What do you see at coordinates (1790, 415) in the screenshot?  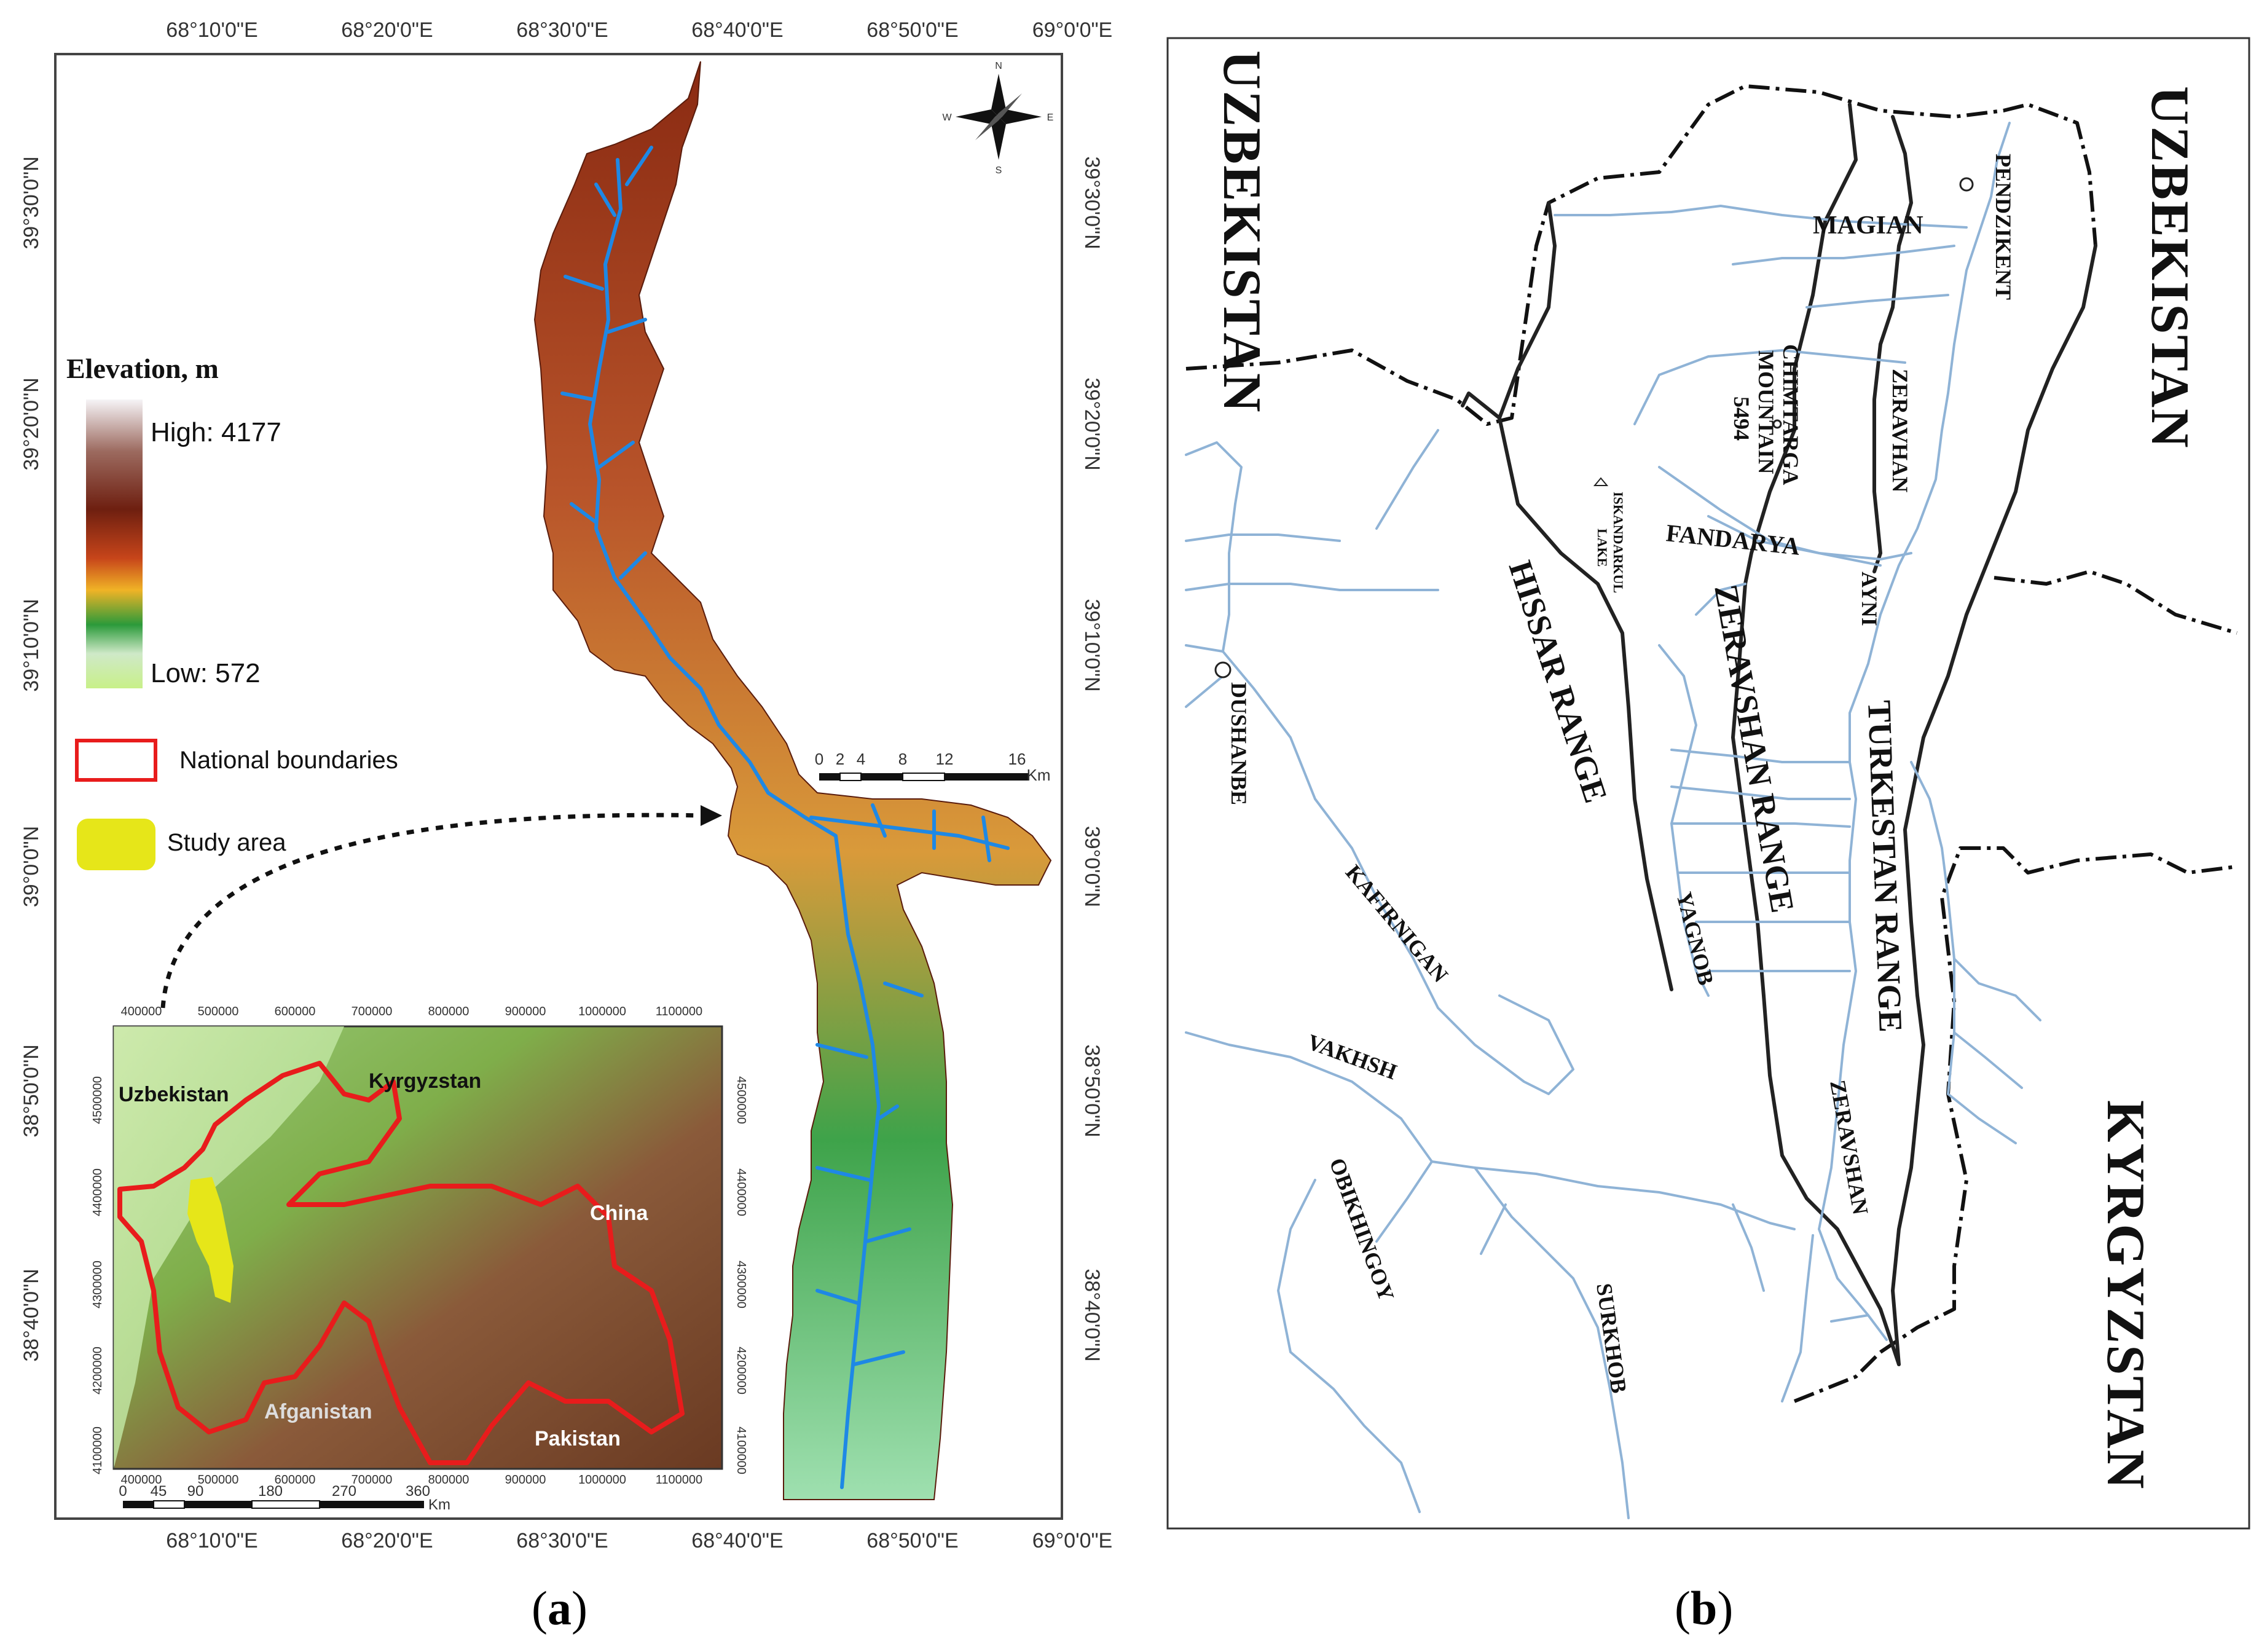 I see `mountain-label-line1: CHIMTARGA` at bounding box center [1790, 415].